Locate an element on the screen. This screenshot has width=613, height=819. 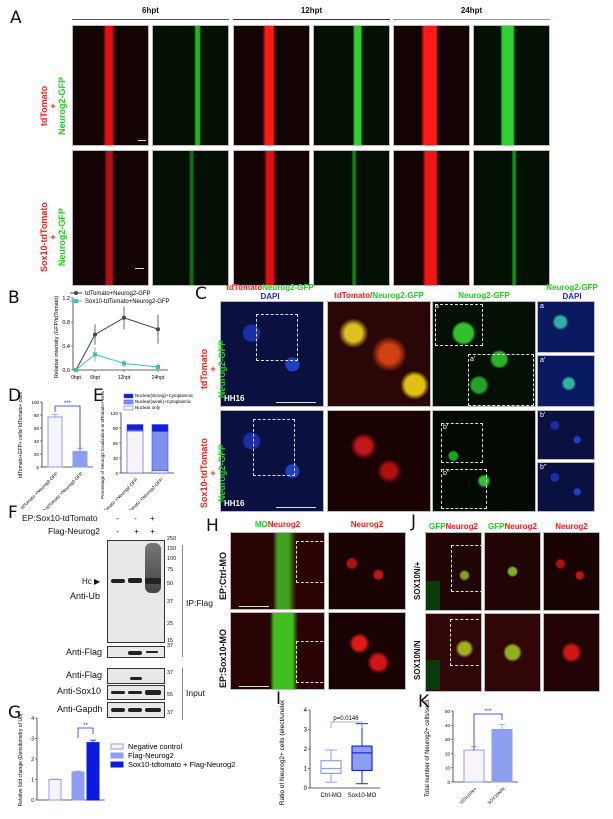
legend-label: Negative control is located at coordinates (155, 746).